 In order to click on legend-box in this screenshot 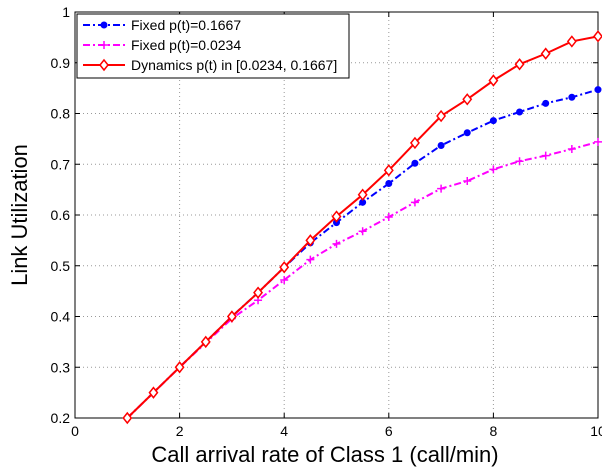, I will do `click(213, 46)`.